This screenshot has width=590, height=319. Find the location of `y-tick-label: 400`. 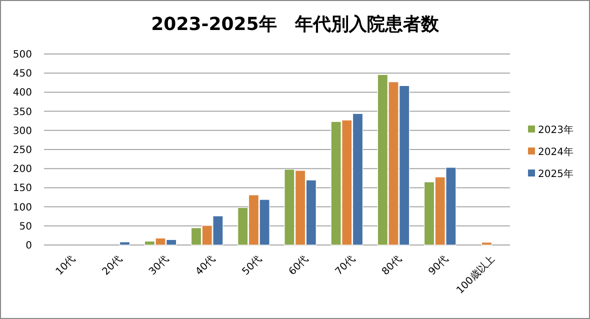

y-tick-label: 400 is located at coordinates (22, 93).